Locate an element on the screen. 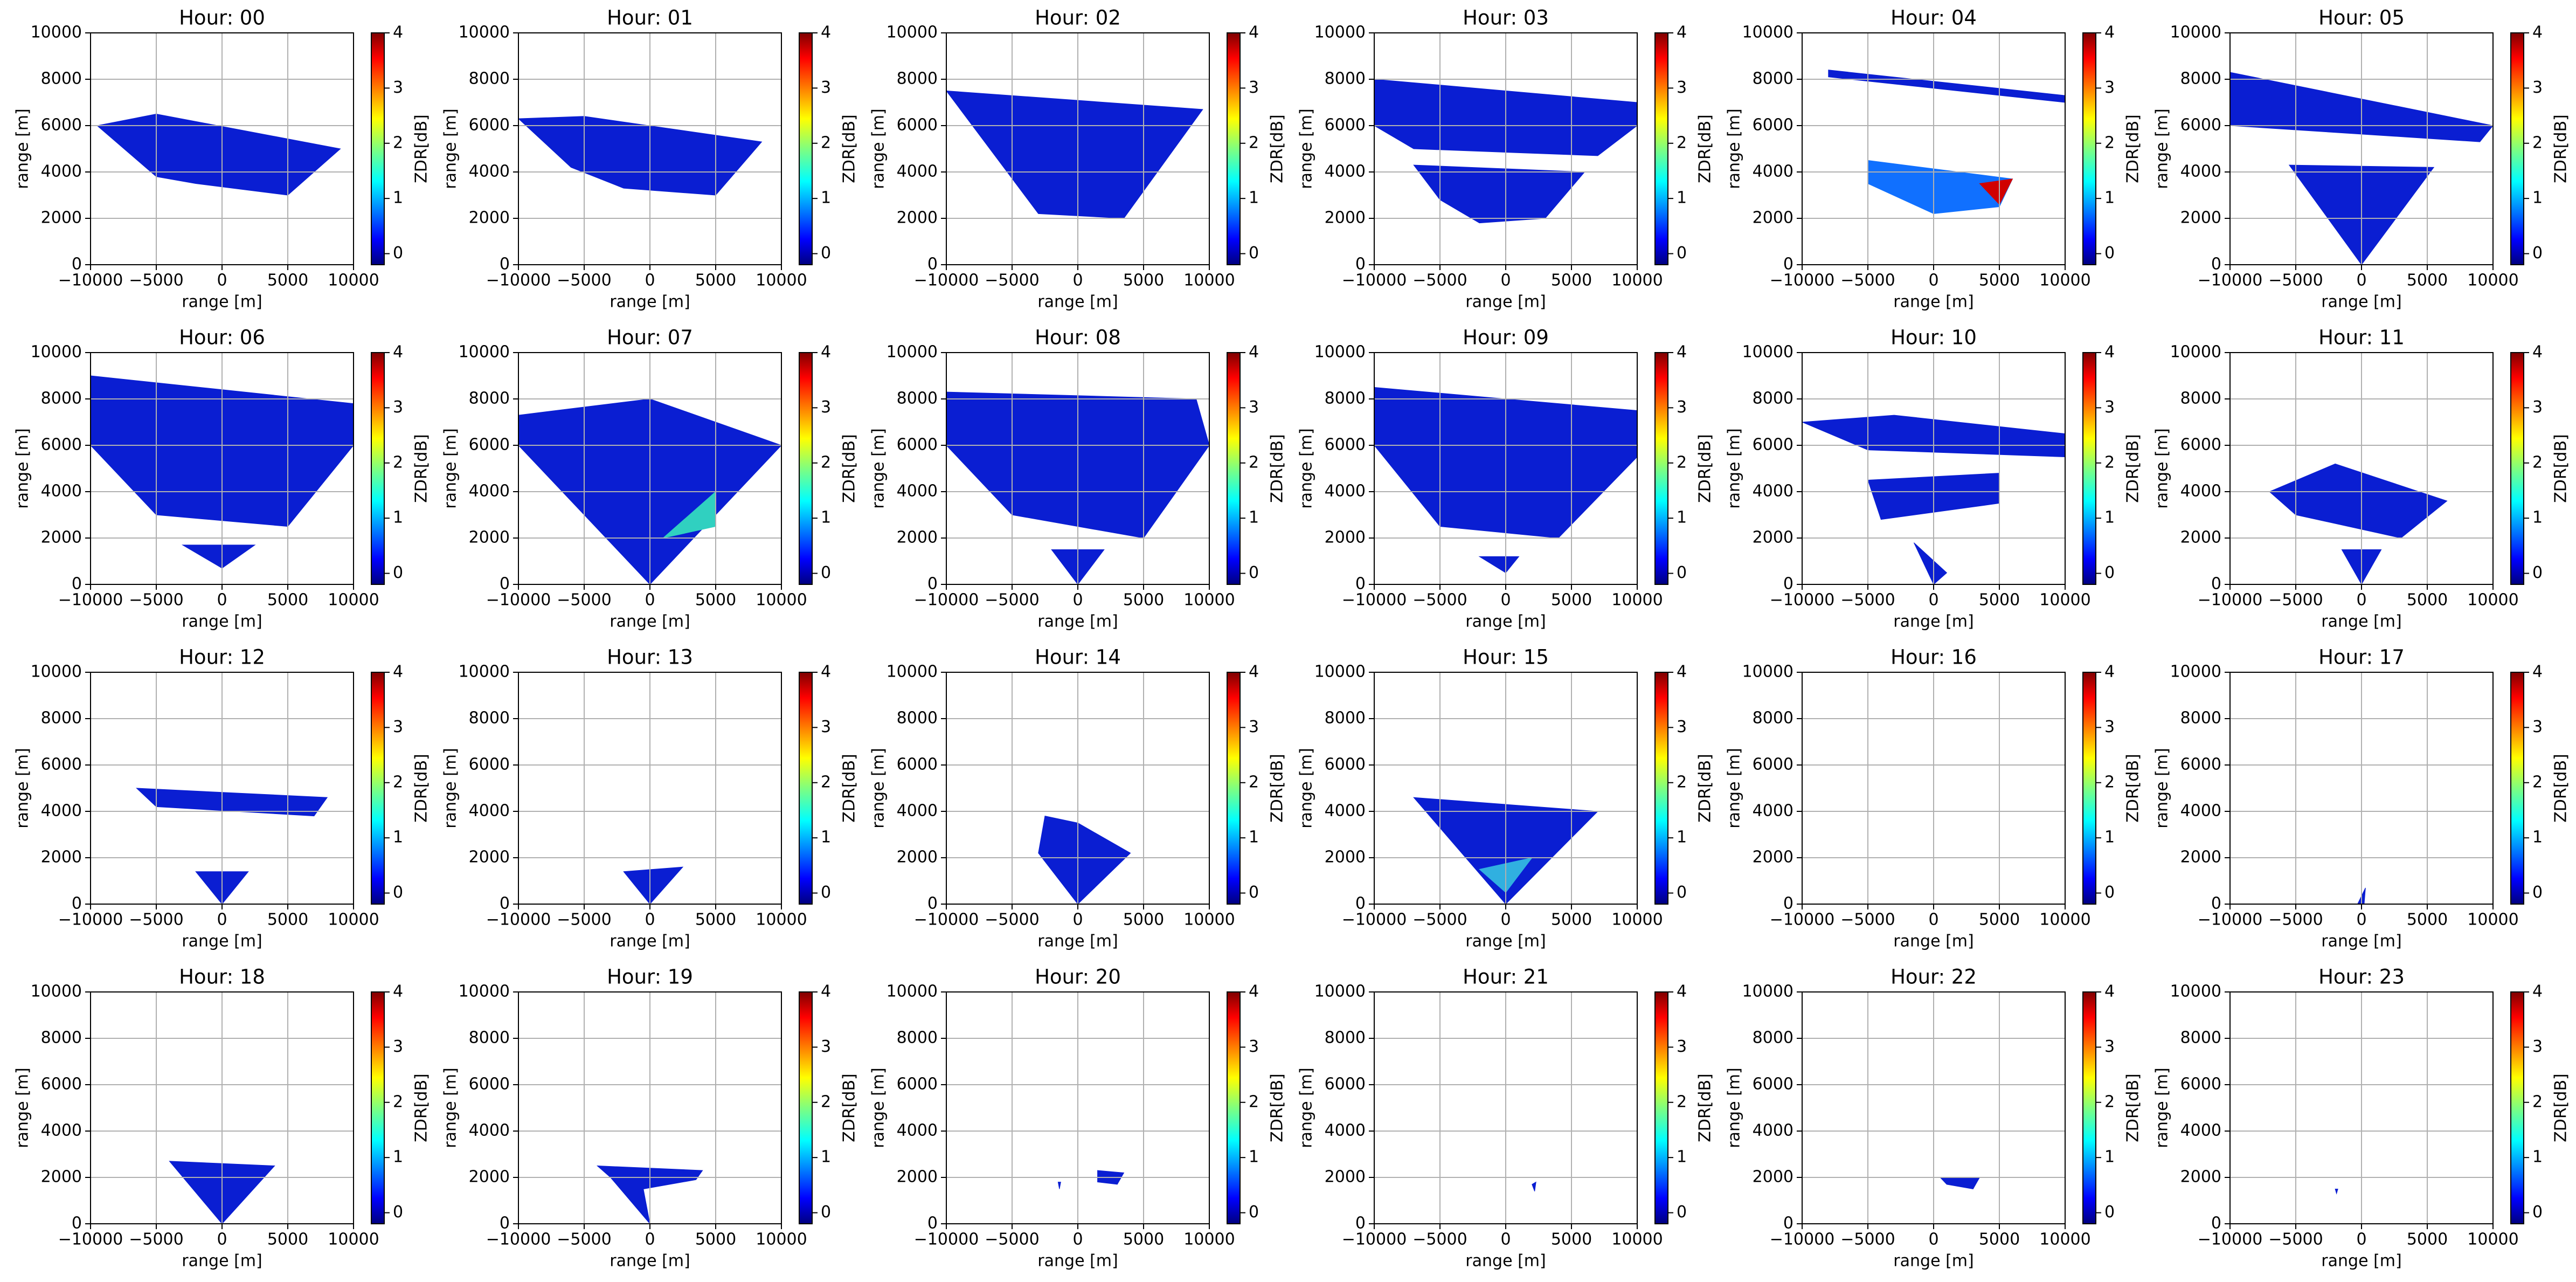 The width and height of the screenshot is (2576, 1282). panel-title: Hour: 11 is located at coordinates (2361, 337).